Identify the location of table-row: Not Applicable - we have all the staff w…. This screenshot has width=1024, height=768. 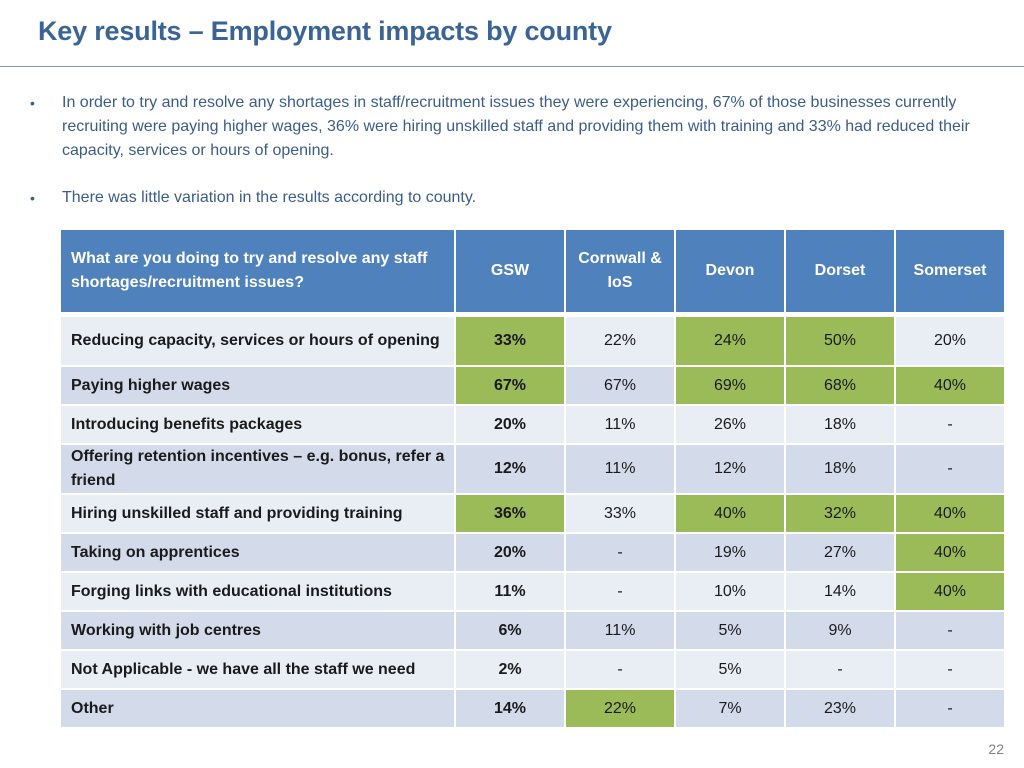
(532, 669).